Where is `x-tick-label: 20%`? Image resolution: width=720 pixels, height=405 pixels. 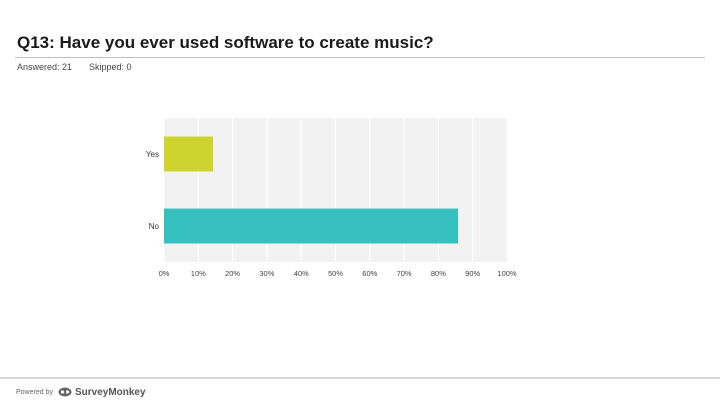
x-tick-label: 20% is located at coordinates (232, 273).